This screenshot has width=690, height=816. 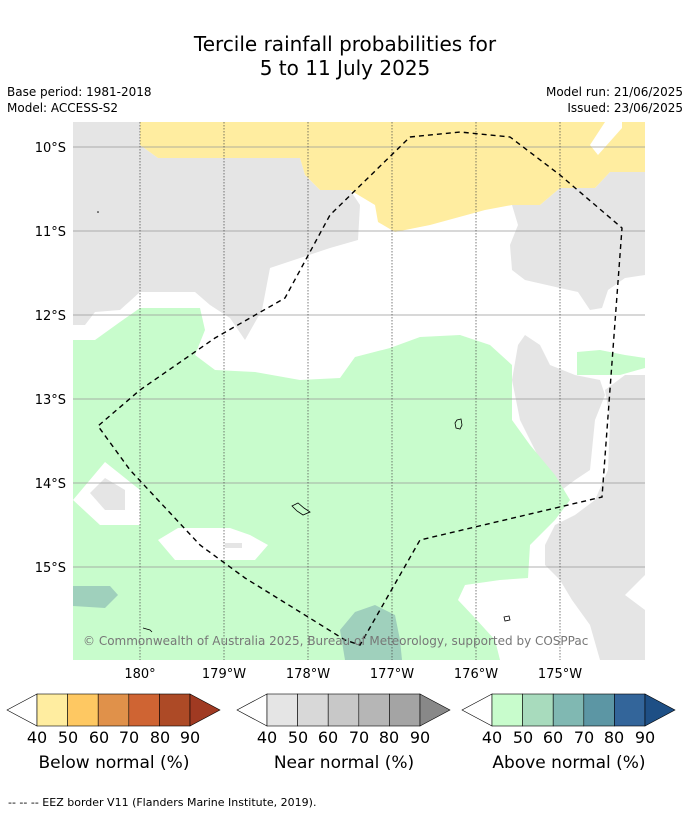 I want to click on near-normal-region-southeast, so click(x=595, y=517).